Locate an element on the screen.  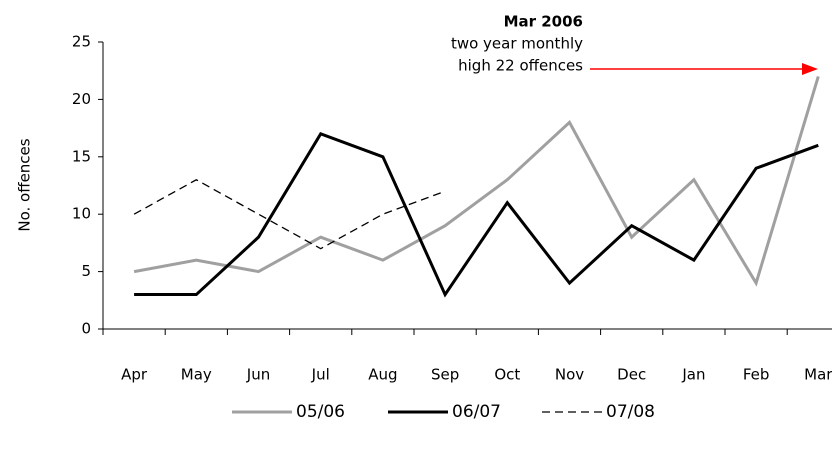
x-tick-label: Jul is located at coordinates (320, 375).